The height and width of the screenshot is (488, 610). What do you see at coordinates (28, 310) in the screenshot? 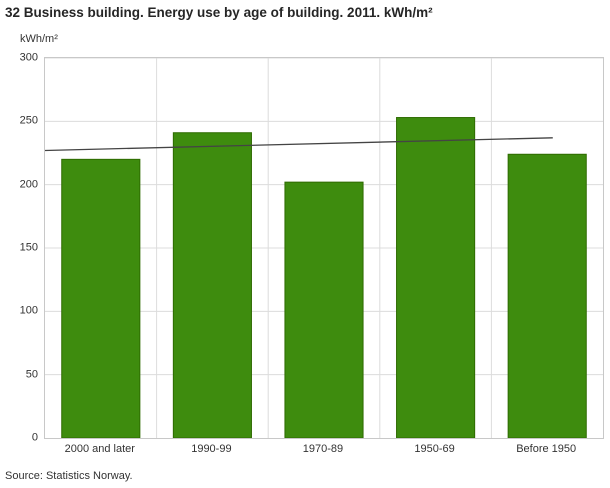
I see `y-tick-label: 100` at bounding box center [28, 310].